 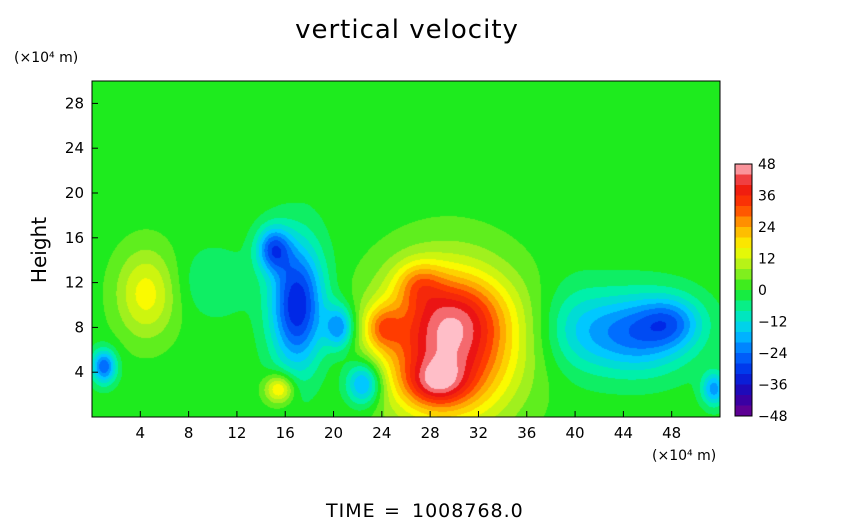 What do you see at coordinates (74, 103) in the screenshot?
I see `y-tick-label: 28` at bounding box center [74, 103].